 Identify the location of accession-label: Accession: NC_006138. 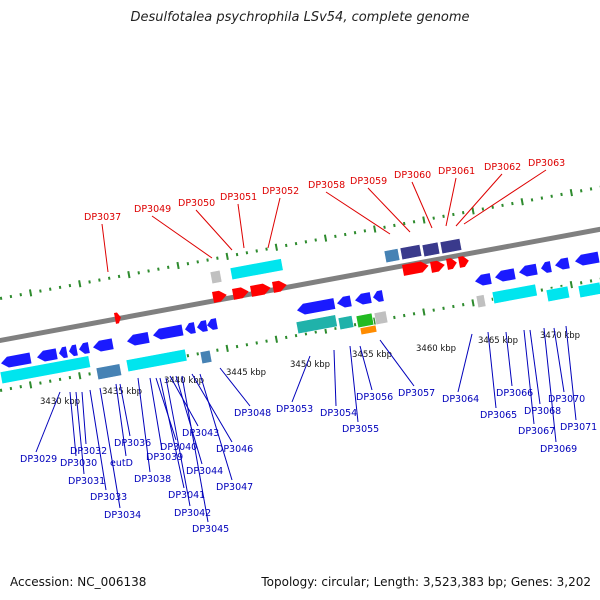
(78, 582).